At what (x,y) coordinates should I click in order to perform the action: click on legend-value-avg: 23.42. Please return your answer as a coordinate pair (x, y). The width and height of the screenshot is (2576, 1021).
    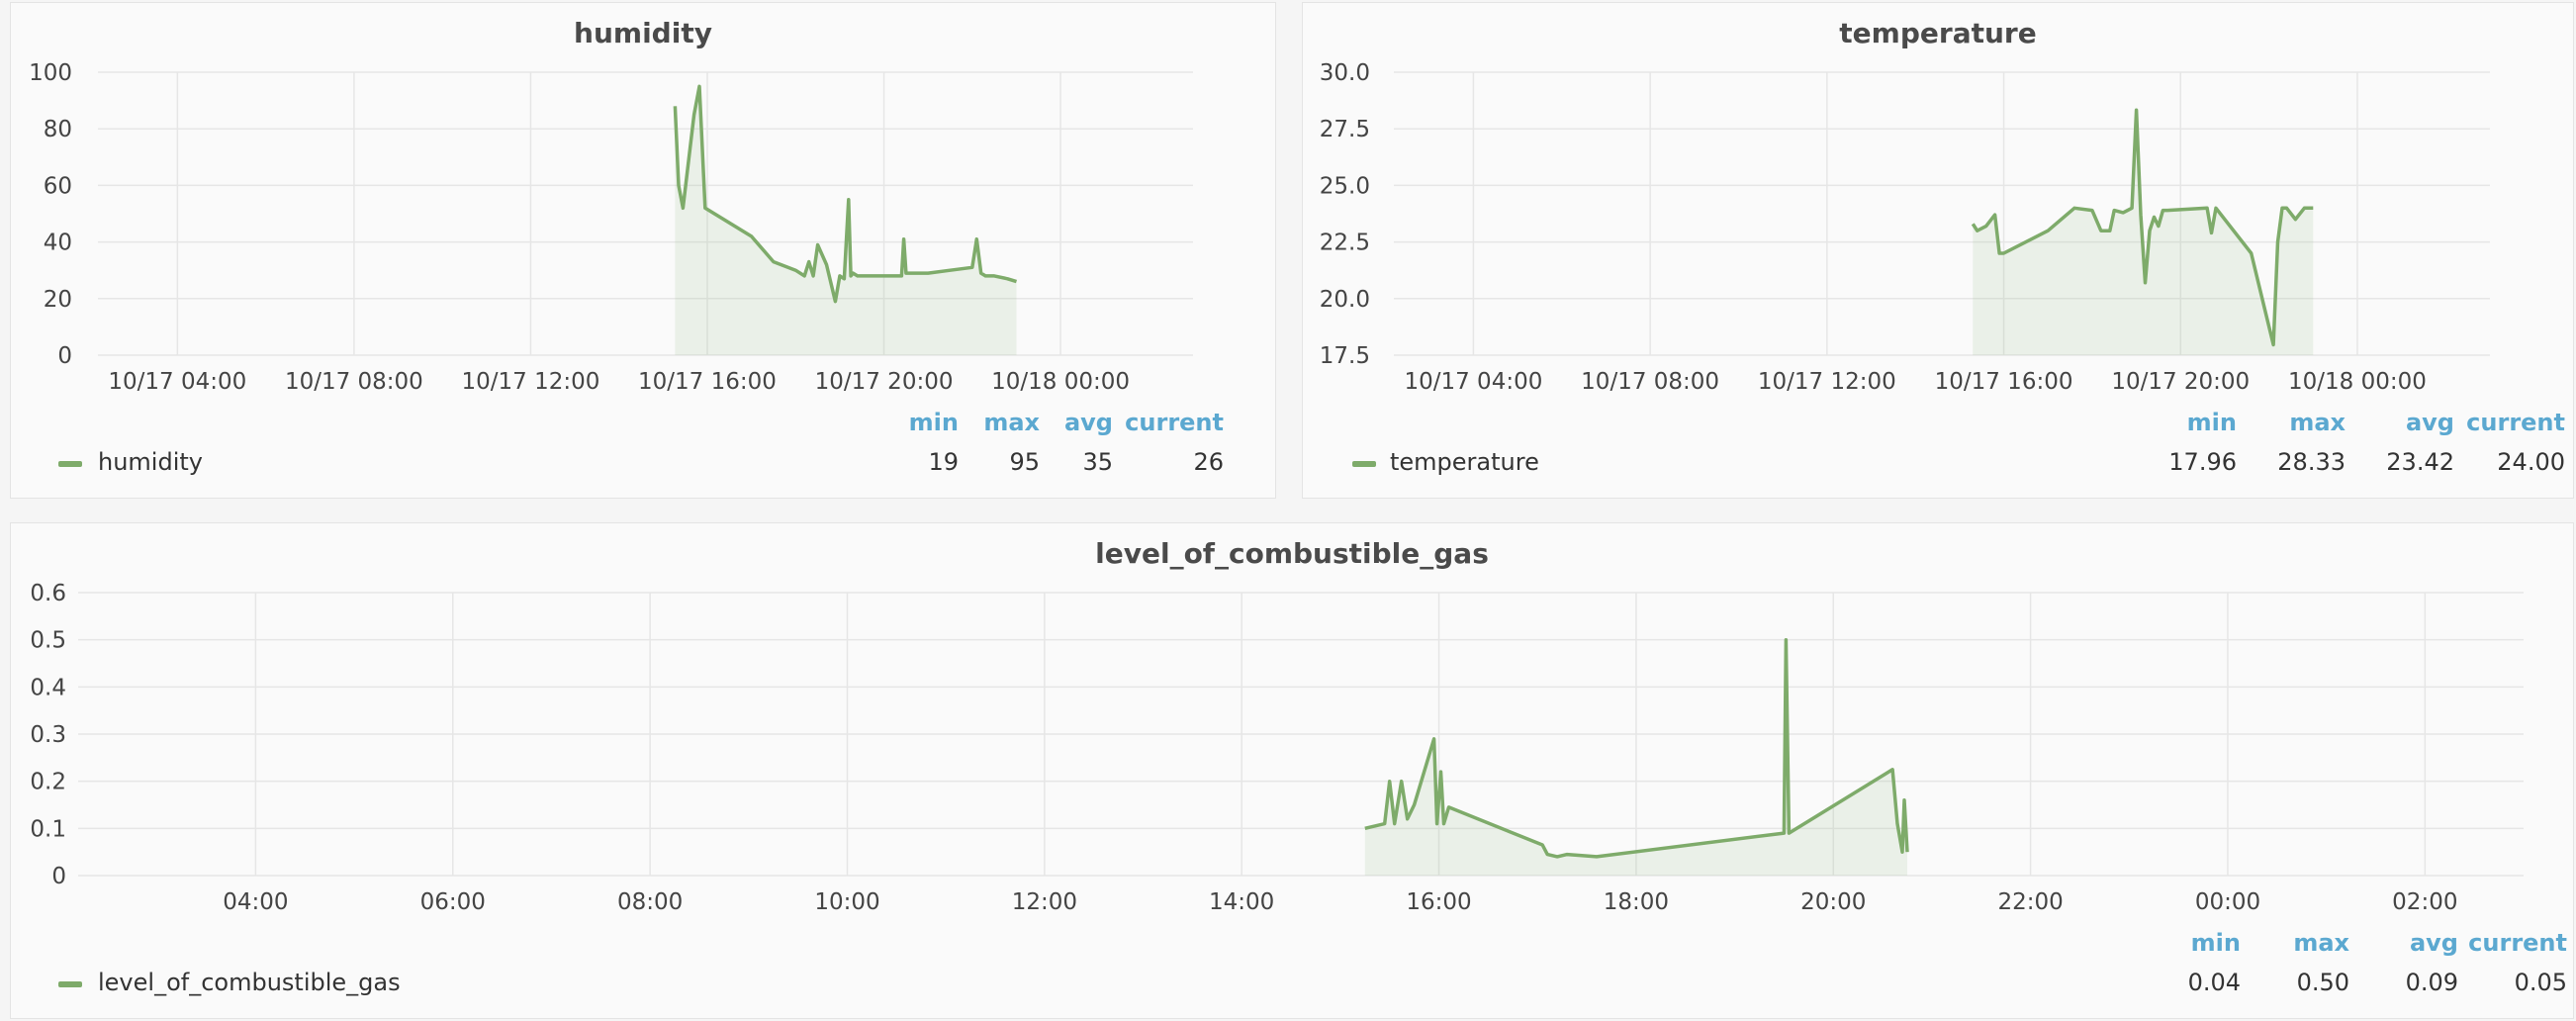
    Looking at the image, I should click on (2420, 462).